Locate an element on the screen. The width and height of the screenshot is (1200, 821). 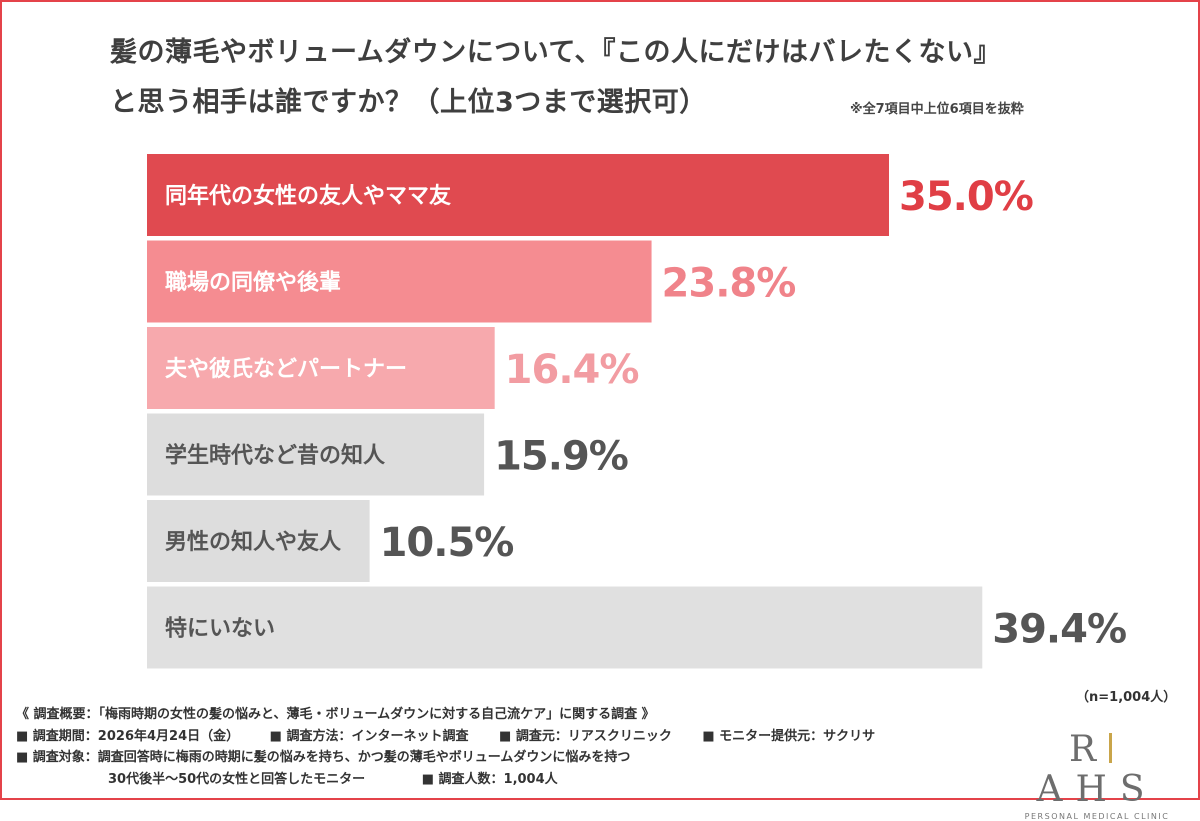
bar-value-4: 15.9% is located at coordinates (561, 457).